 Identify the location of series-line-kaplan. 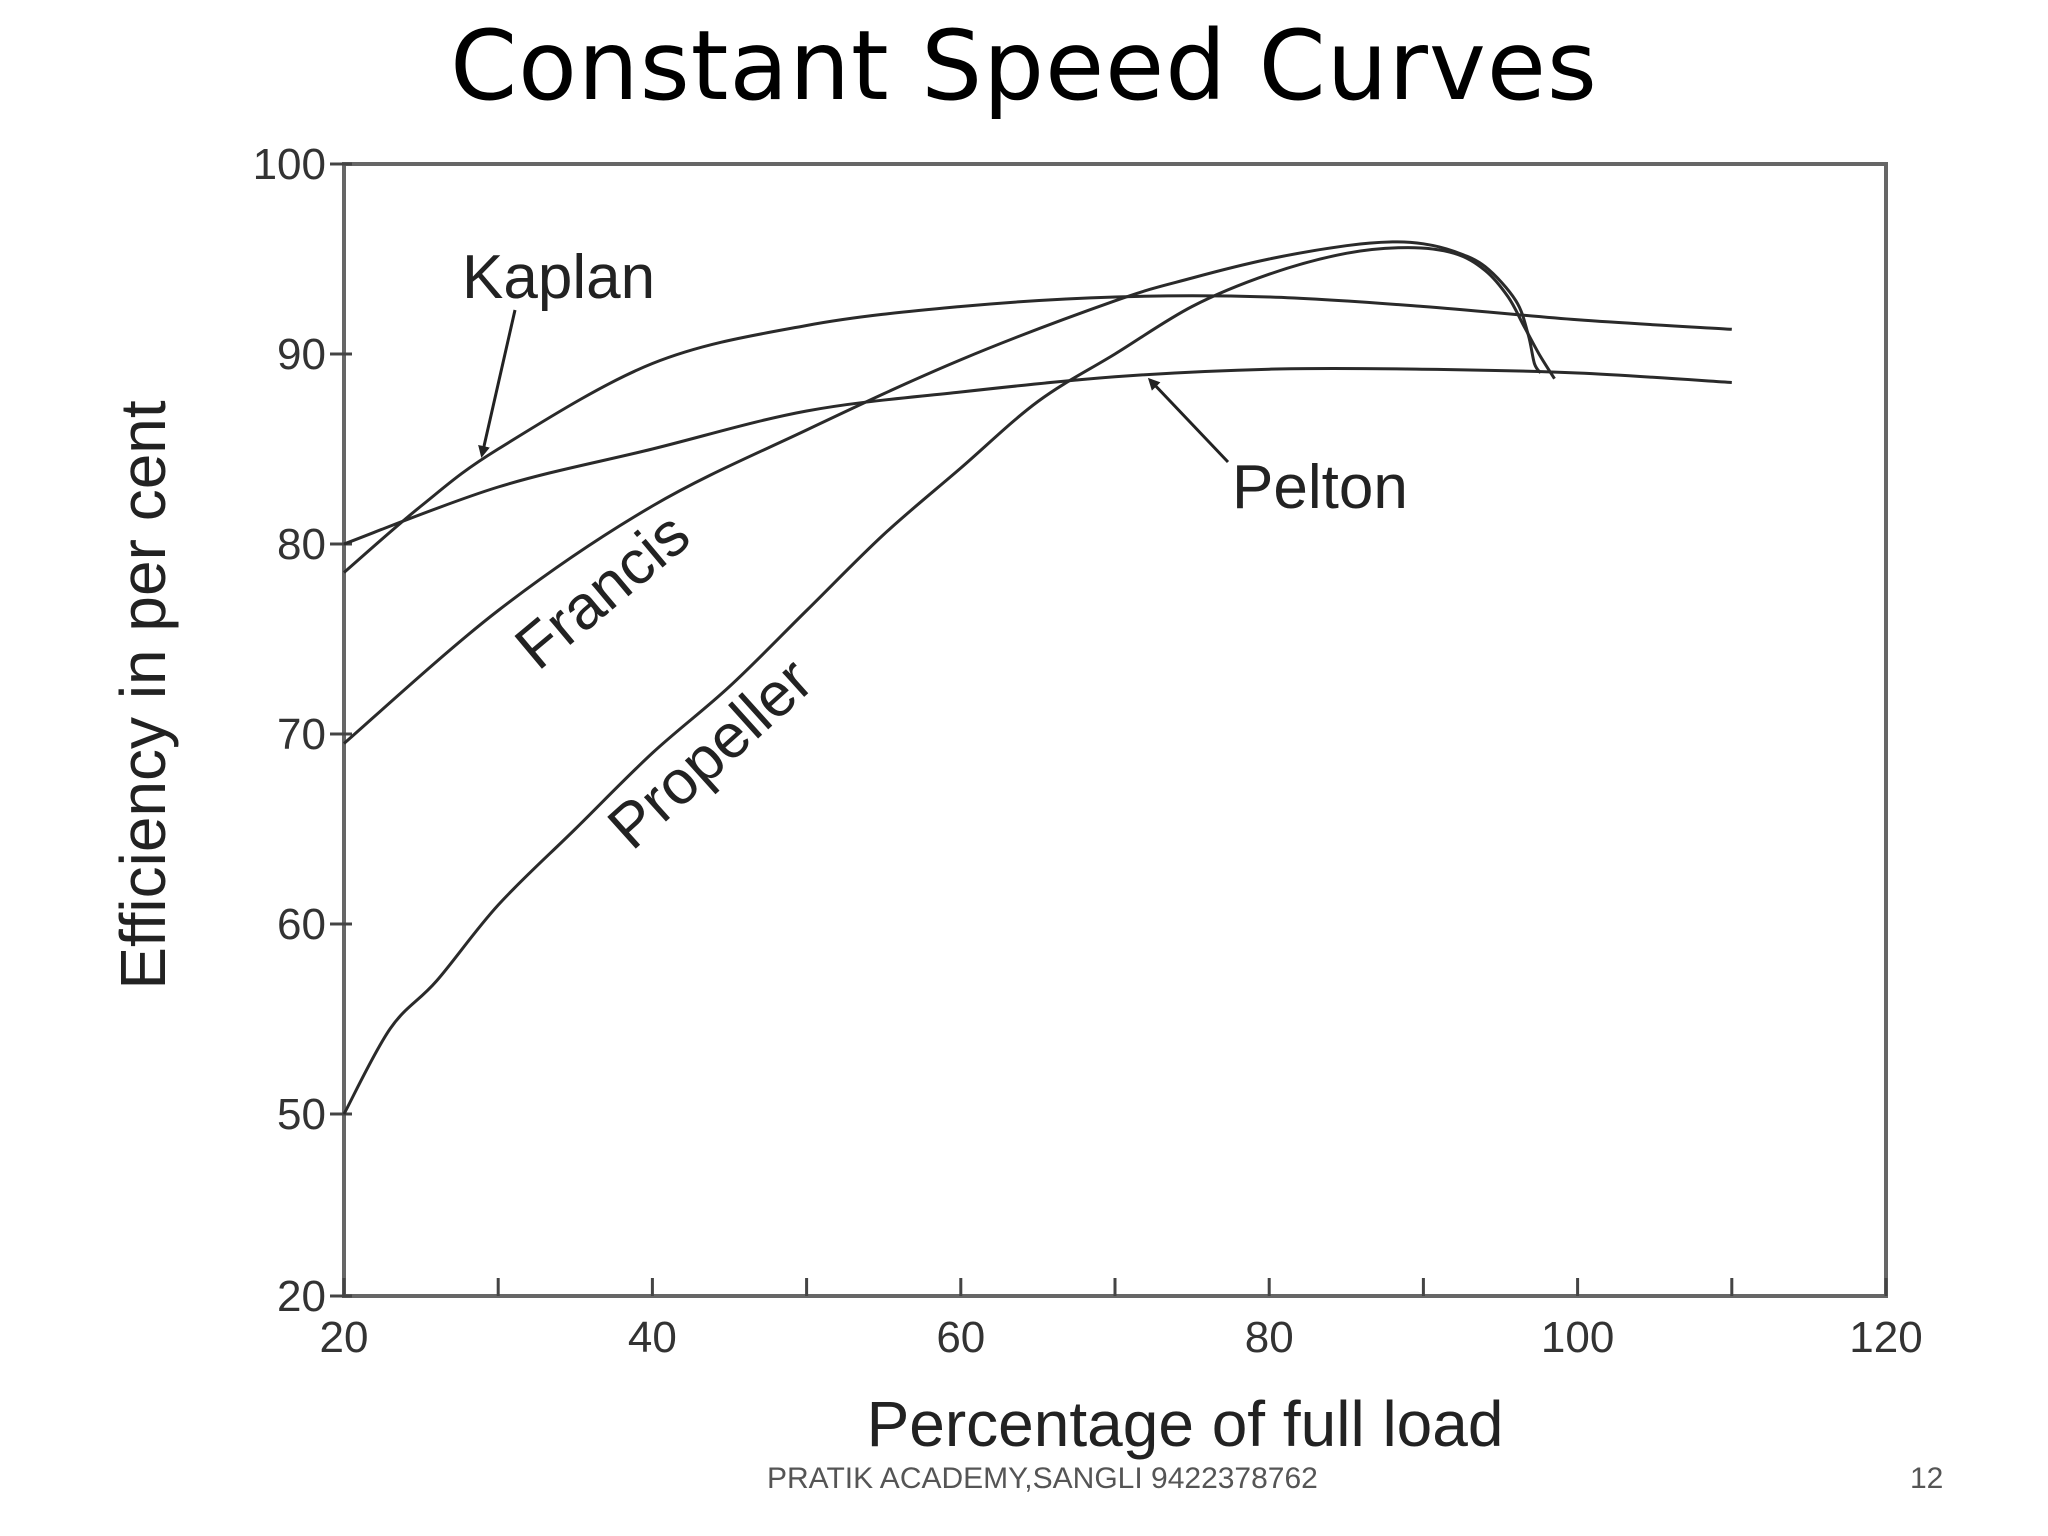
(1037, 434).